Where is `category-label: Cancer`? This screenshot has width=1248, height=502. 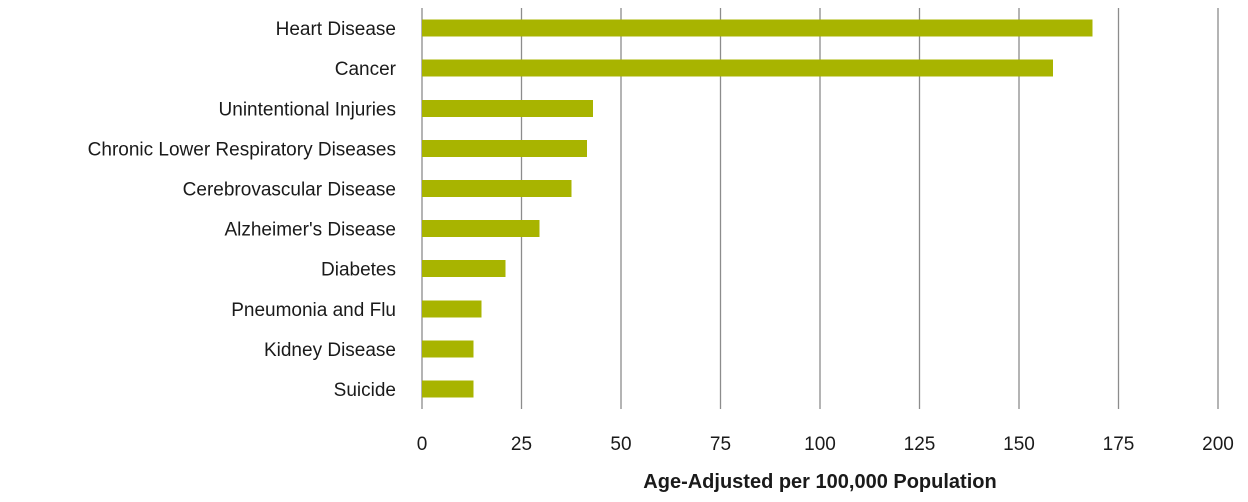 category-label: Cancer is located at coordinates (366, 69).